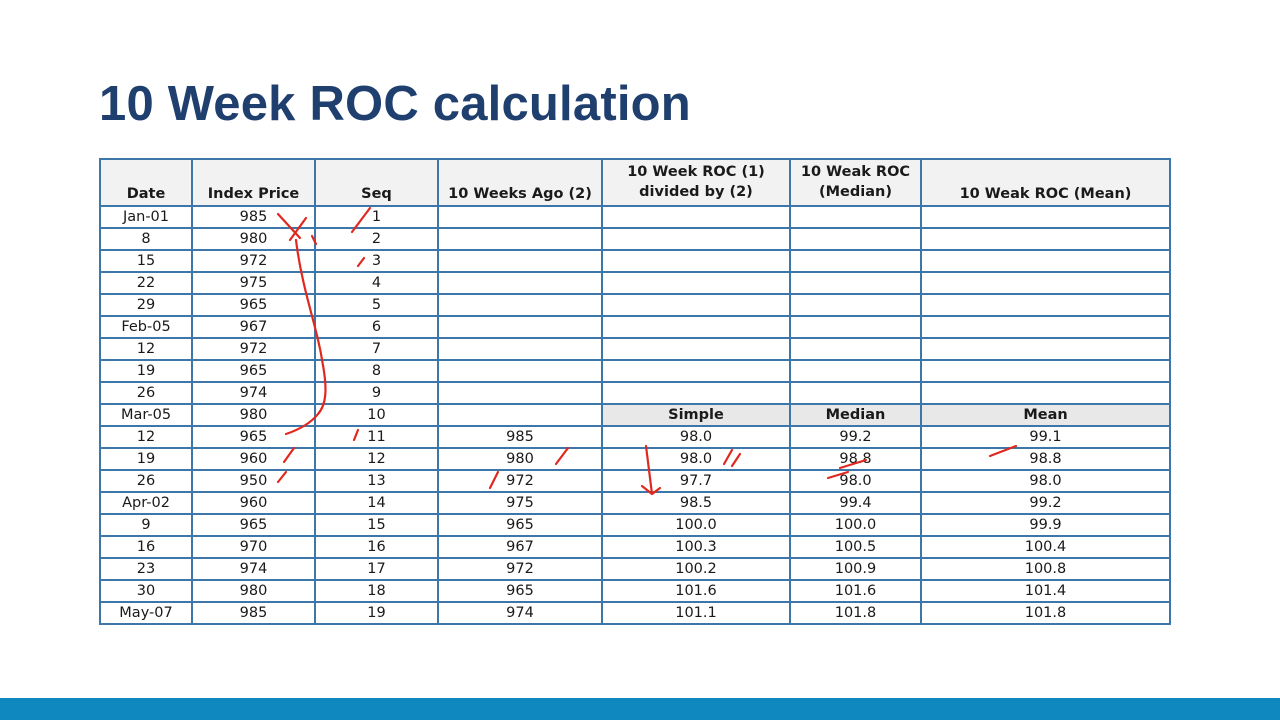  Describe the element at coordinates (146, 569) in the screenshot. I see `cell-date: 23` at that location.